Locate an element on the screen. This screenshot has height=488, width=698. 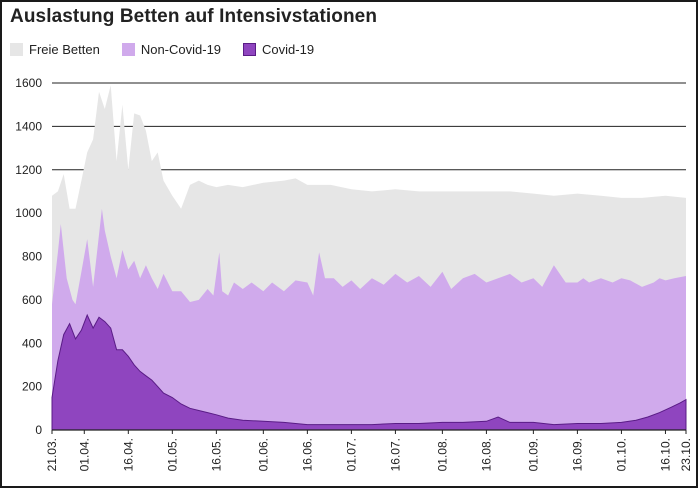
y-tick-label-400: 400 is located at coordinates (32, 343).